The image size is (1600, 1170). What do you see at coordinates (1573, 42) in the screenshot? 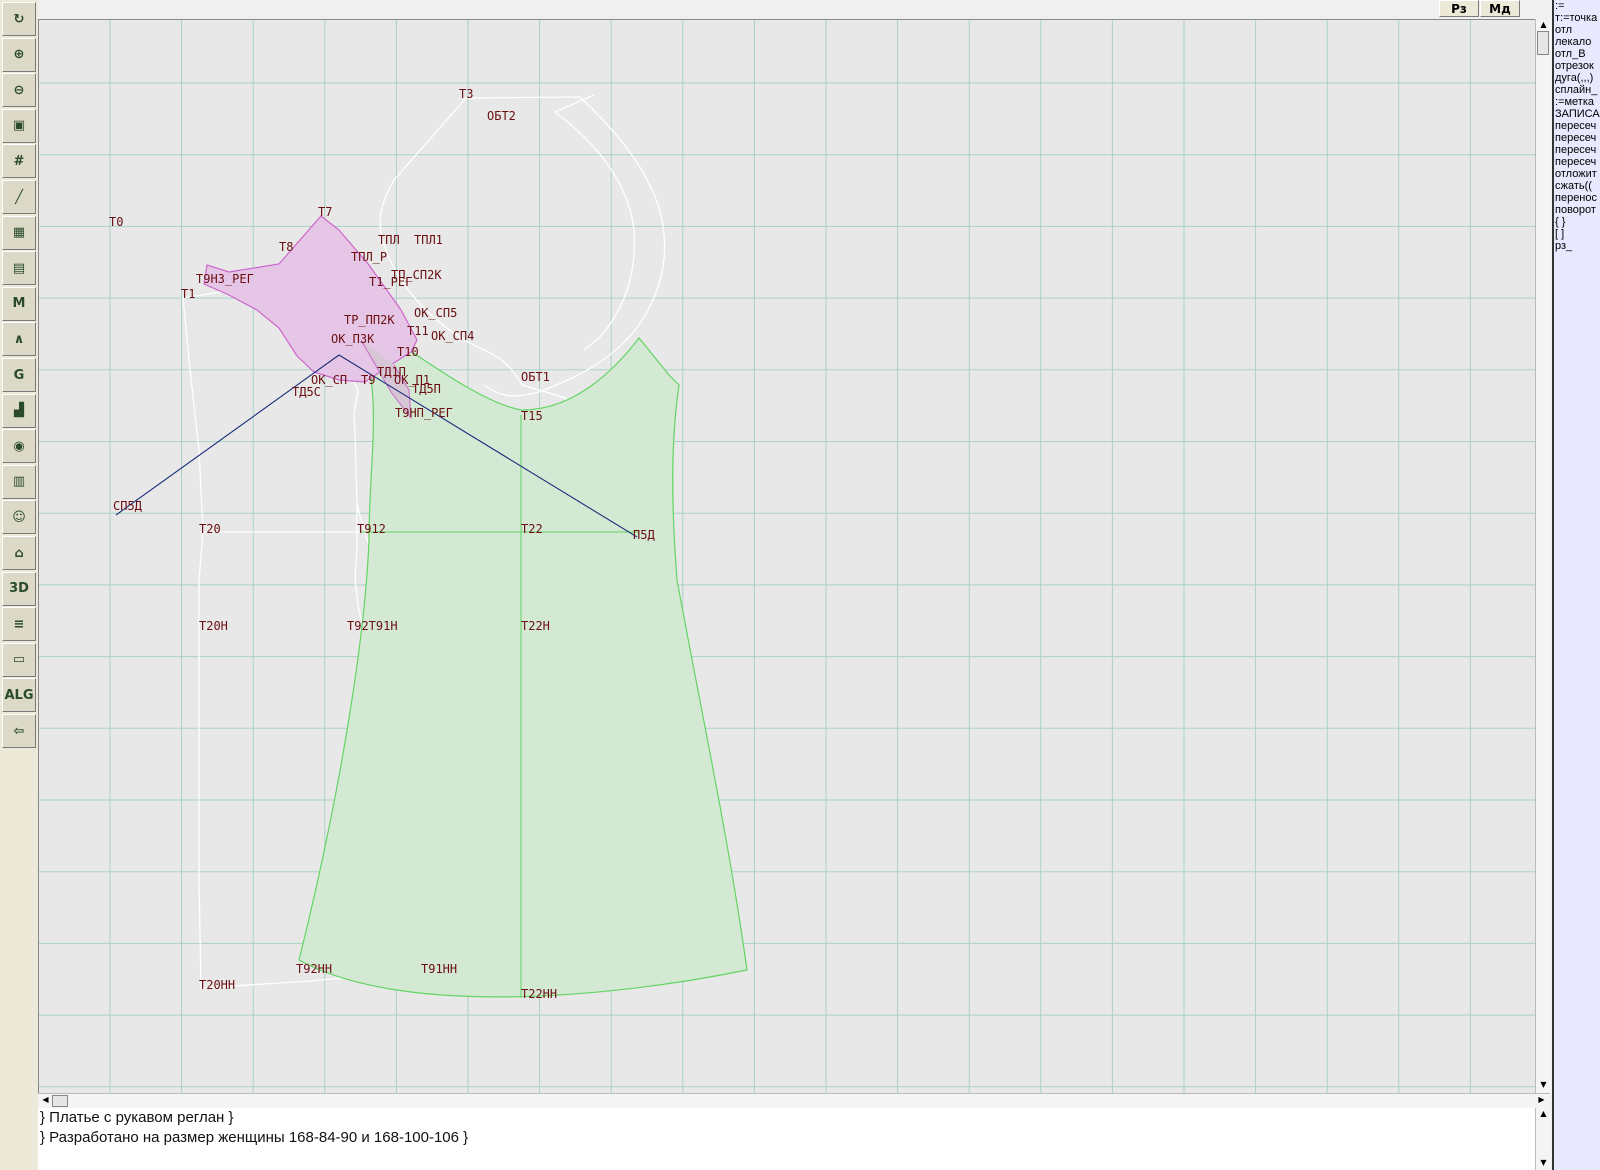
I see `command-item: лекало` at bounding box center [1573, 42].